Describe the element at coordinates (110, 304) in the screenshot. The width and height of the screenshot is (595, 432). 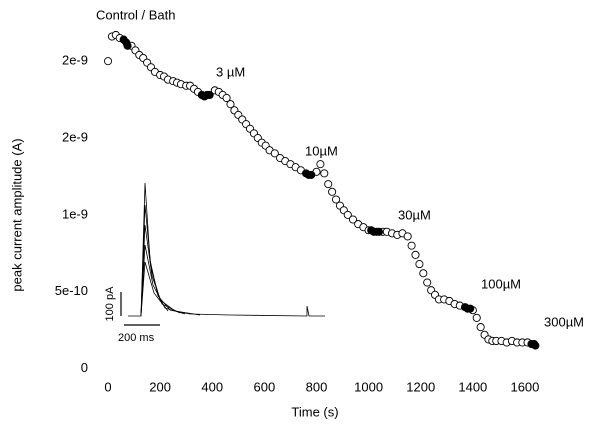
I see `annotation: 100 pA` at that location.